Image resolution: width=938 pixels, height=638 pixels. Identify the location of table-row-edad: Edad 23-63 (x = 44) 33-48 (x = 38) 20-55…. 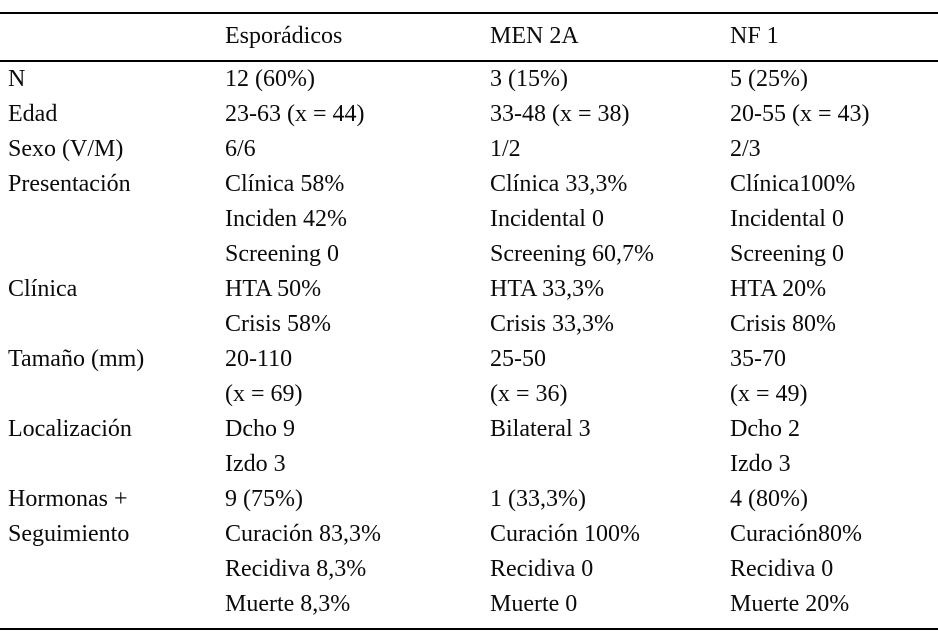
(469, 114).